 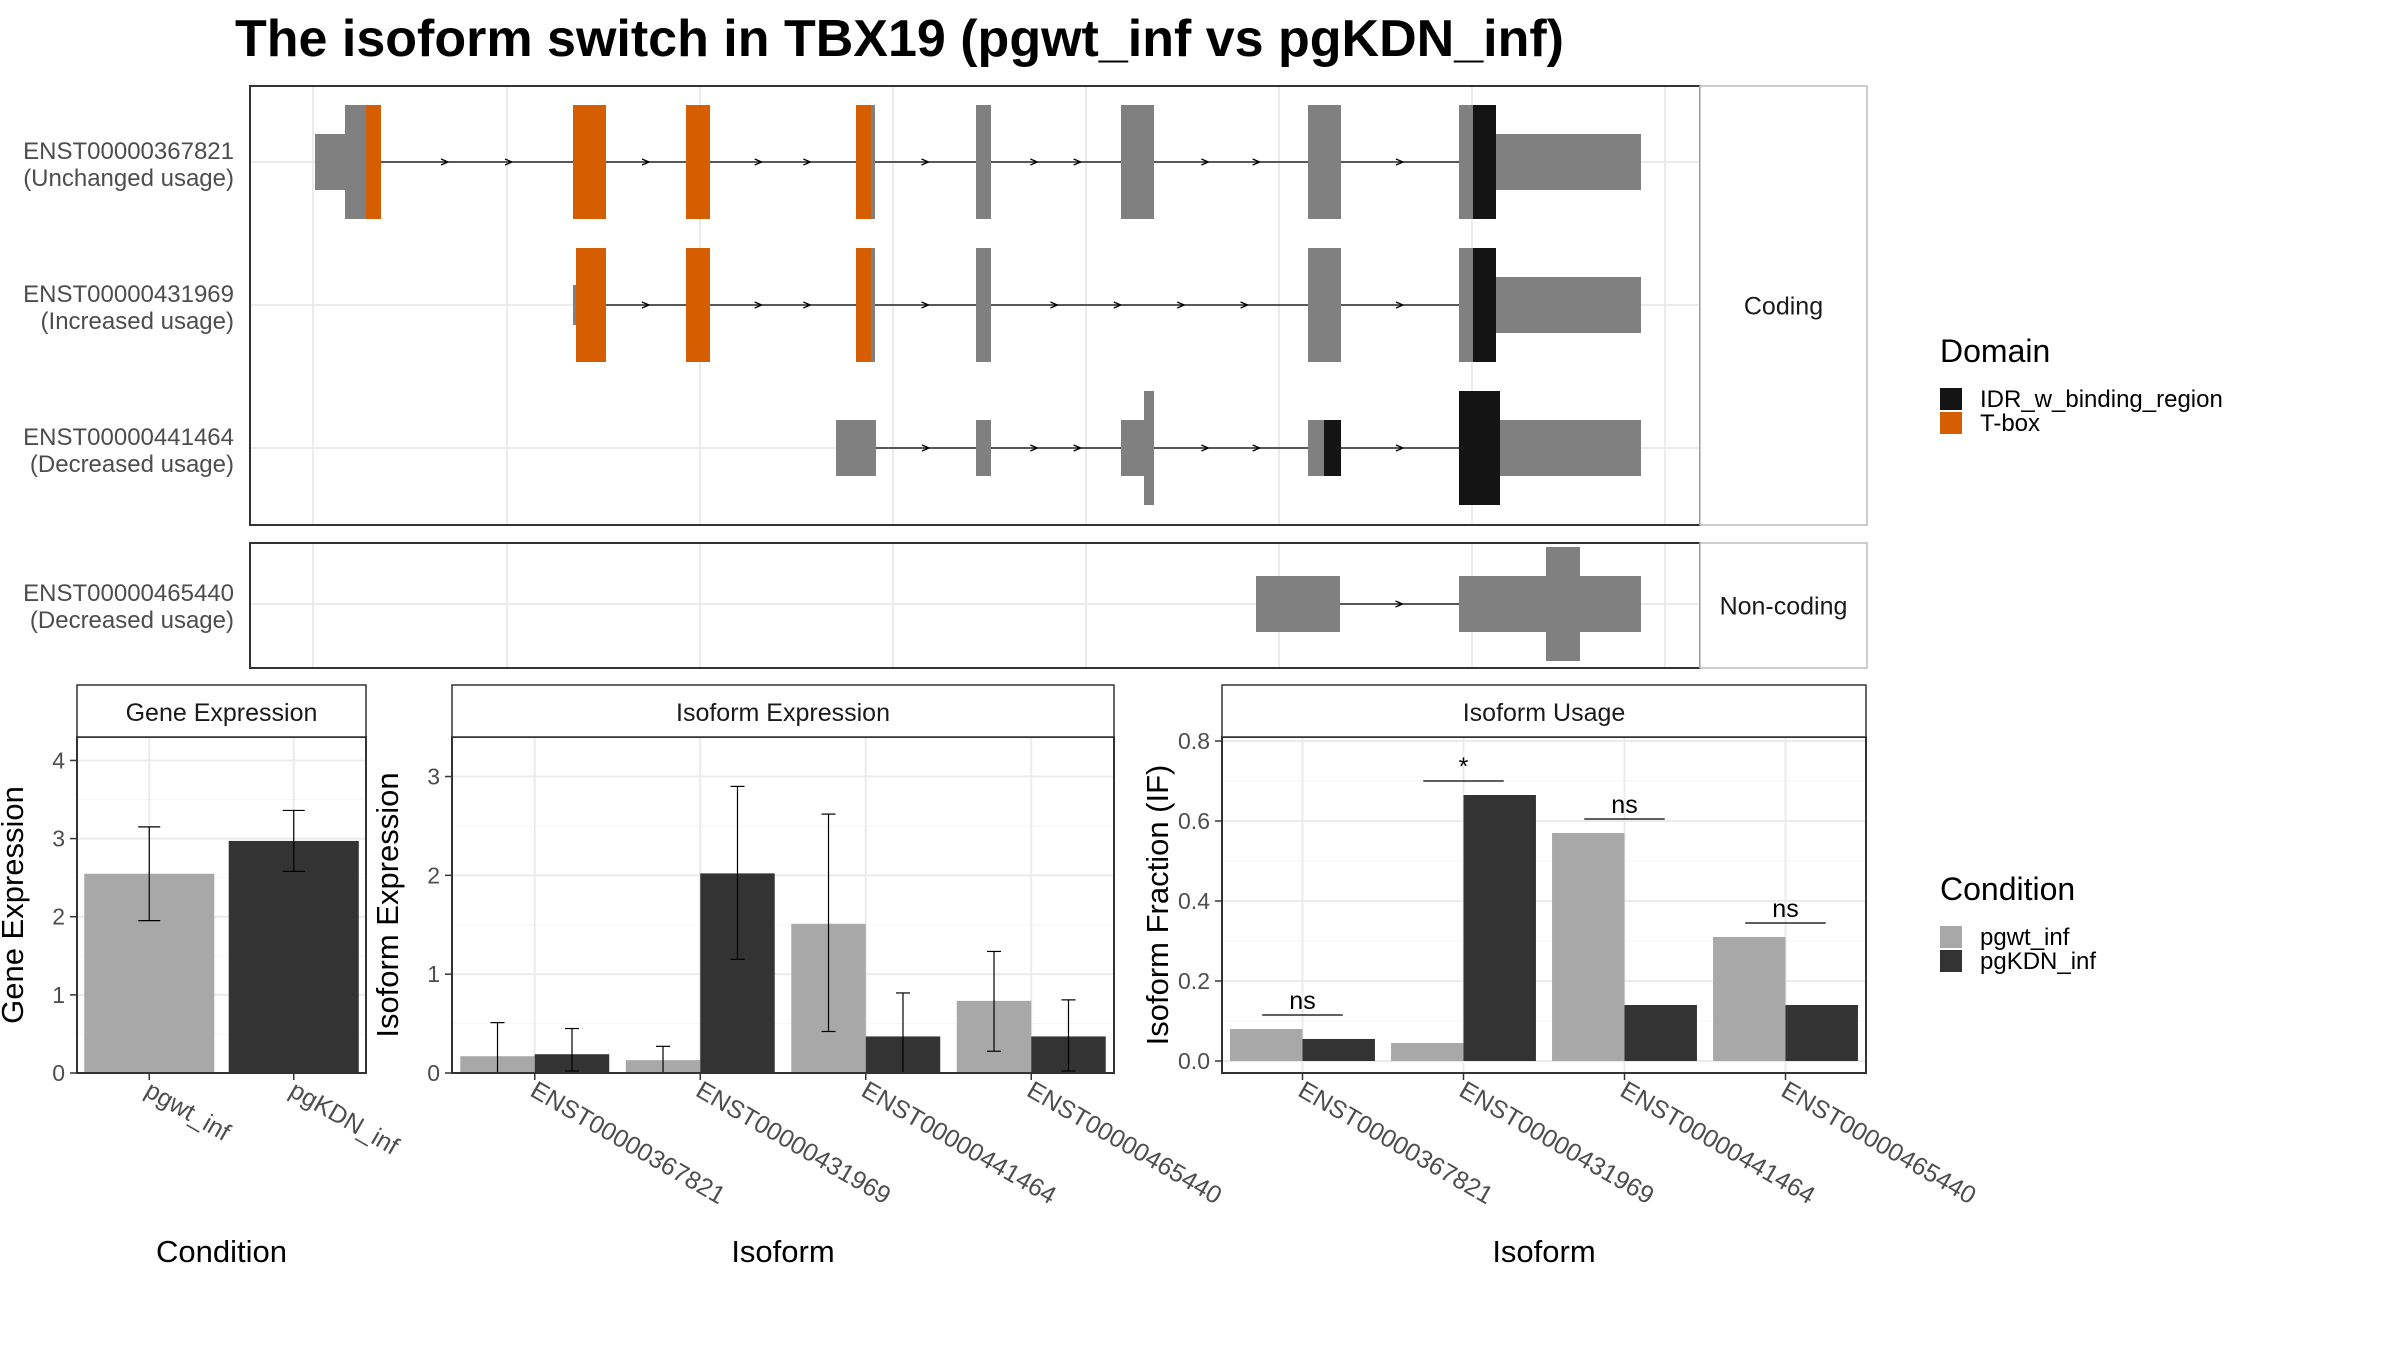 What do you see at coordinates (1194, 981) in the screenshot?
I see `y-tick-label: 0.2` at bounding box center [1194, 981].